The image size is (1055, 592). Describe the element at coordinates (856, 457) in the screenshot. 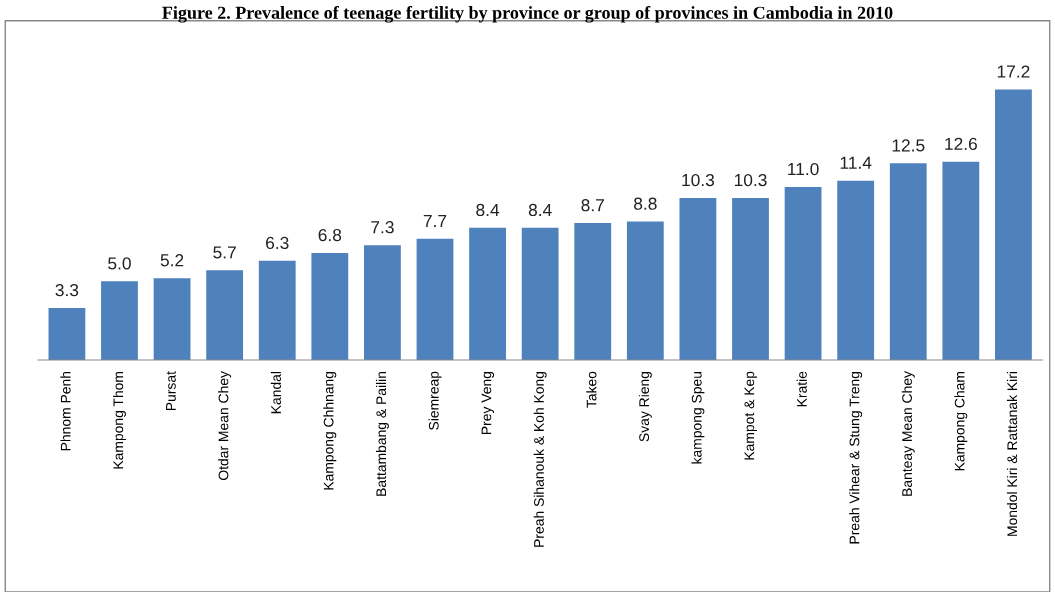

I see `x-tick-label: Preah Vihear & Stung Treng` at that location.